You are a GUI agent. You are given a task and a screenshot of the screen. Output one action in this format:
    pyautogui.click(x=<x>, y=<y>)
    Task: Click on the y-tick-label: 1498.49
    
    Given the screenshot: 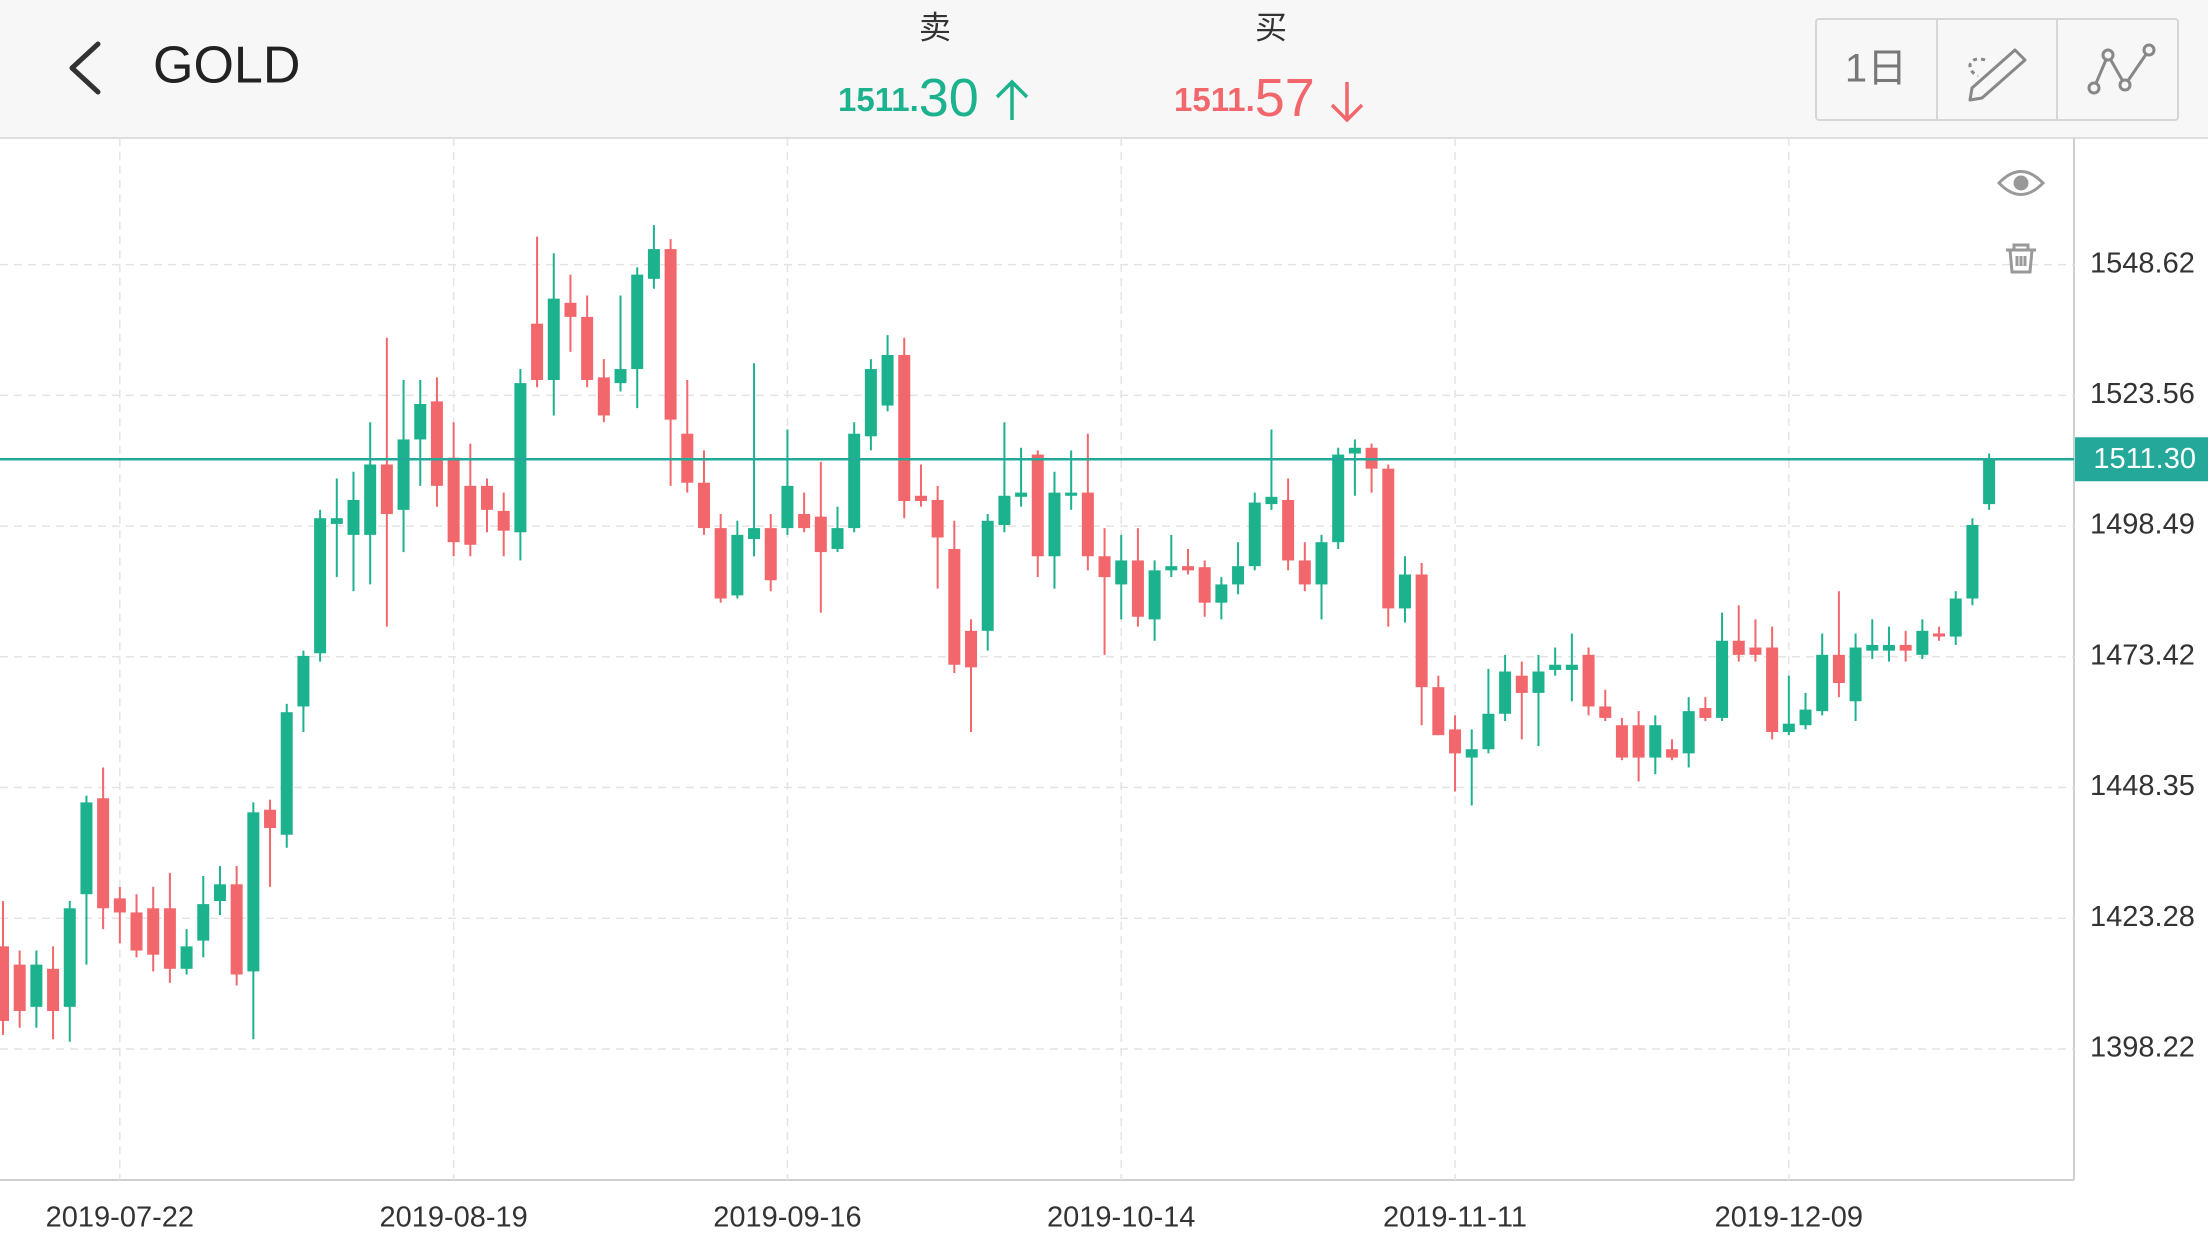 What is the action you would take?
    pyautogui.click(x=2142, y=525)
    